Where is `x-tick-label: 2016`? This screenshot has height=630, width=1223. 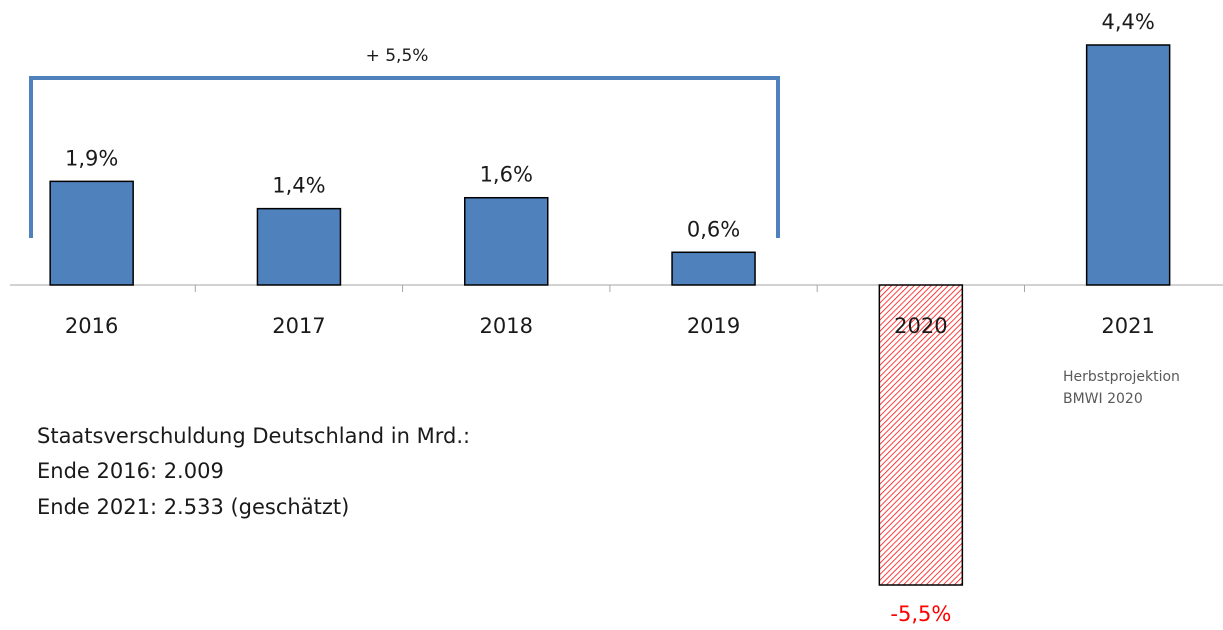 x-tick-label: 2016 is located at coordinates (91, 326).